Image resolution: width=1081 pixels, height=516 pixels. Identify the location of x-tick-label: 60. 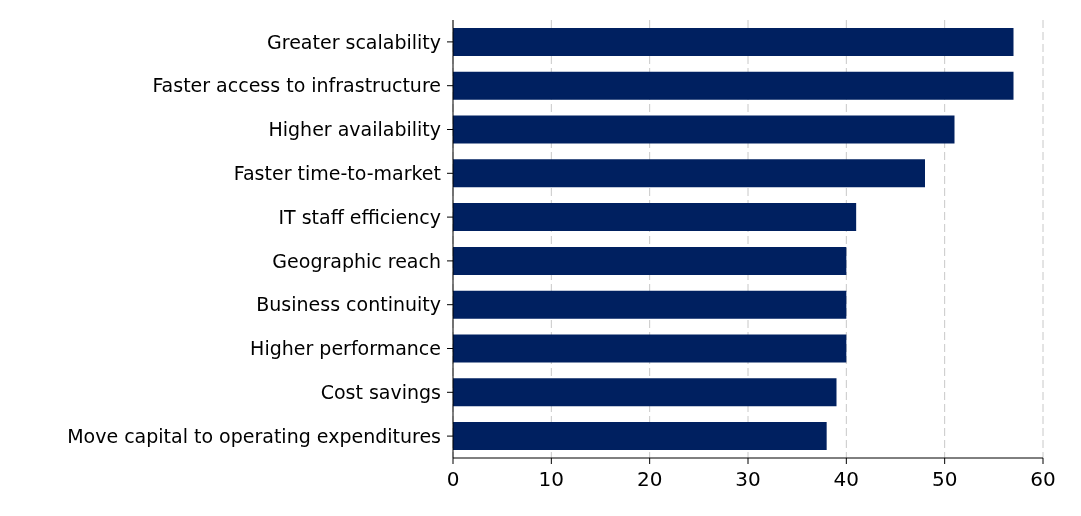
(1043, 479).